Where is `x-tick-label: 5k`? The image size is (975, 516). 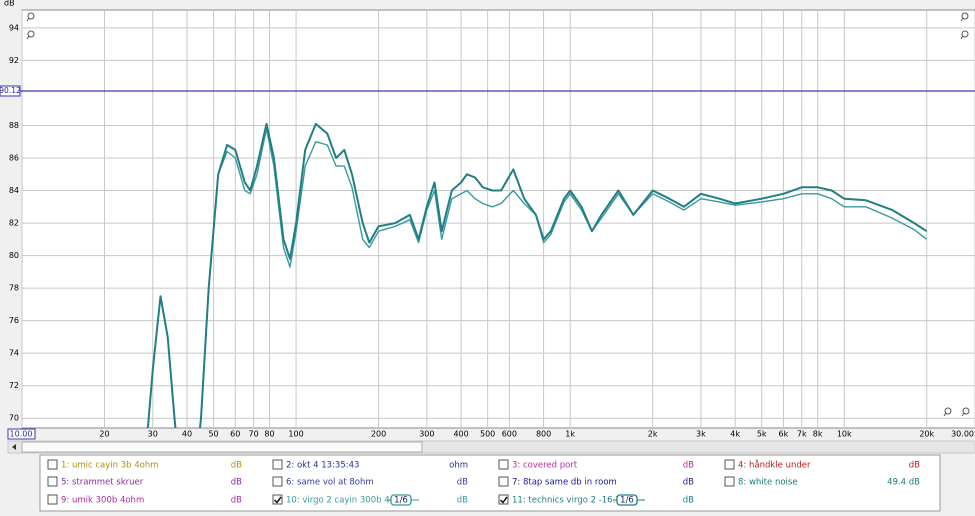
x-tick-label: 5k is located at coordinates (762, 434).